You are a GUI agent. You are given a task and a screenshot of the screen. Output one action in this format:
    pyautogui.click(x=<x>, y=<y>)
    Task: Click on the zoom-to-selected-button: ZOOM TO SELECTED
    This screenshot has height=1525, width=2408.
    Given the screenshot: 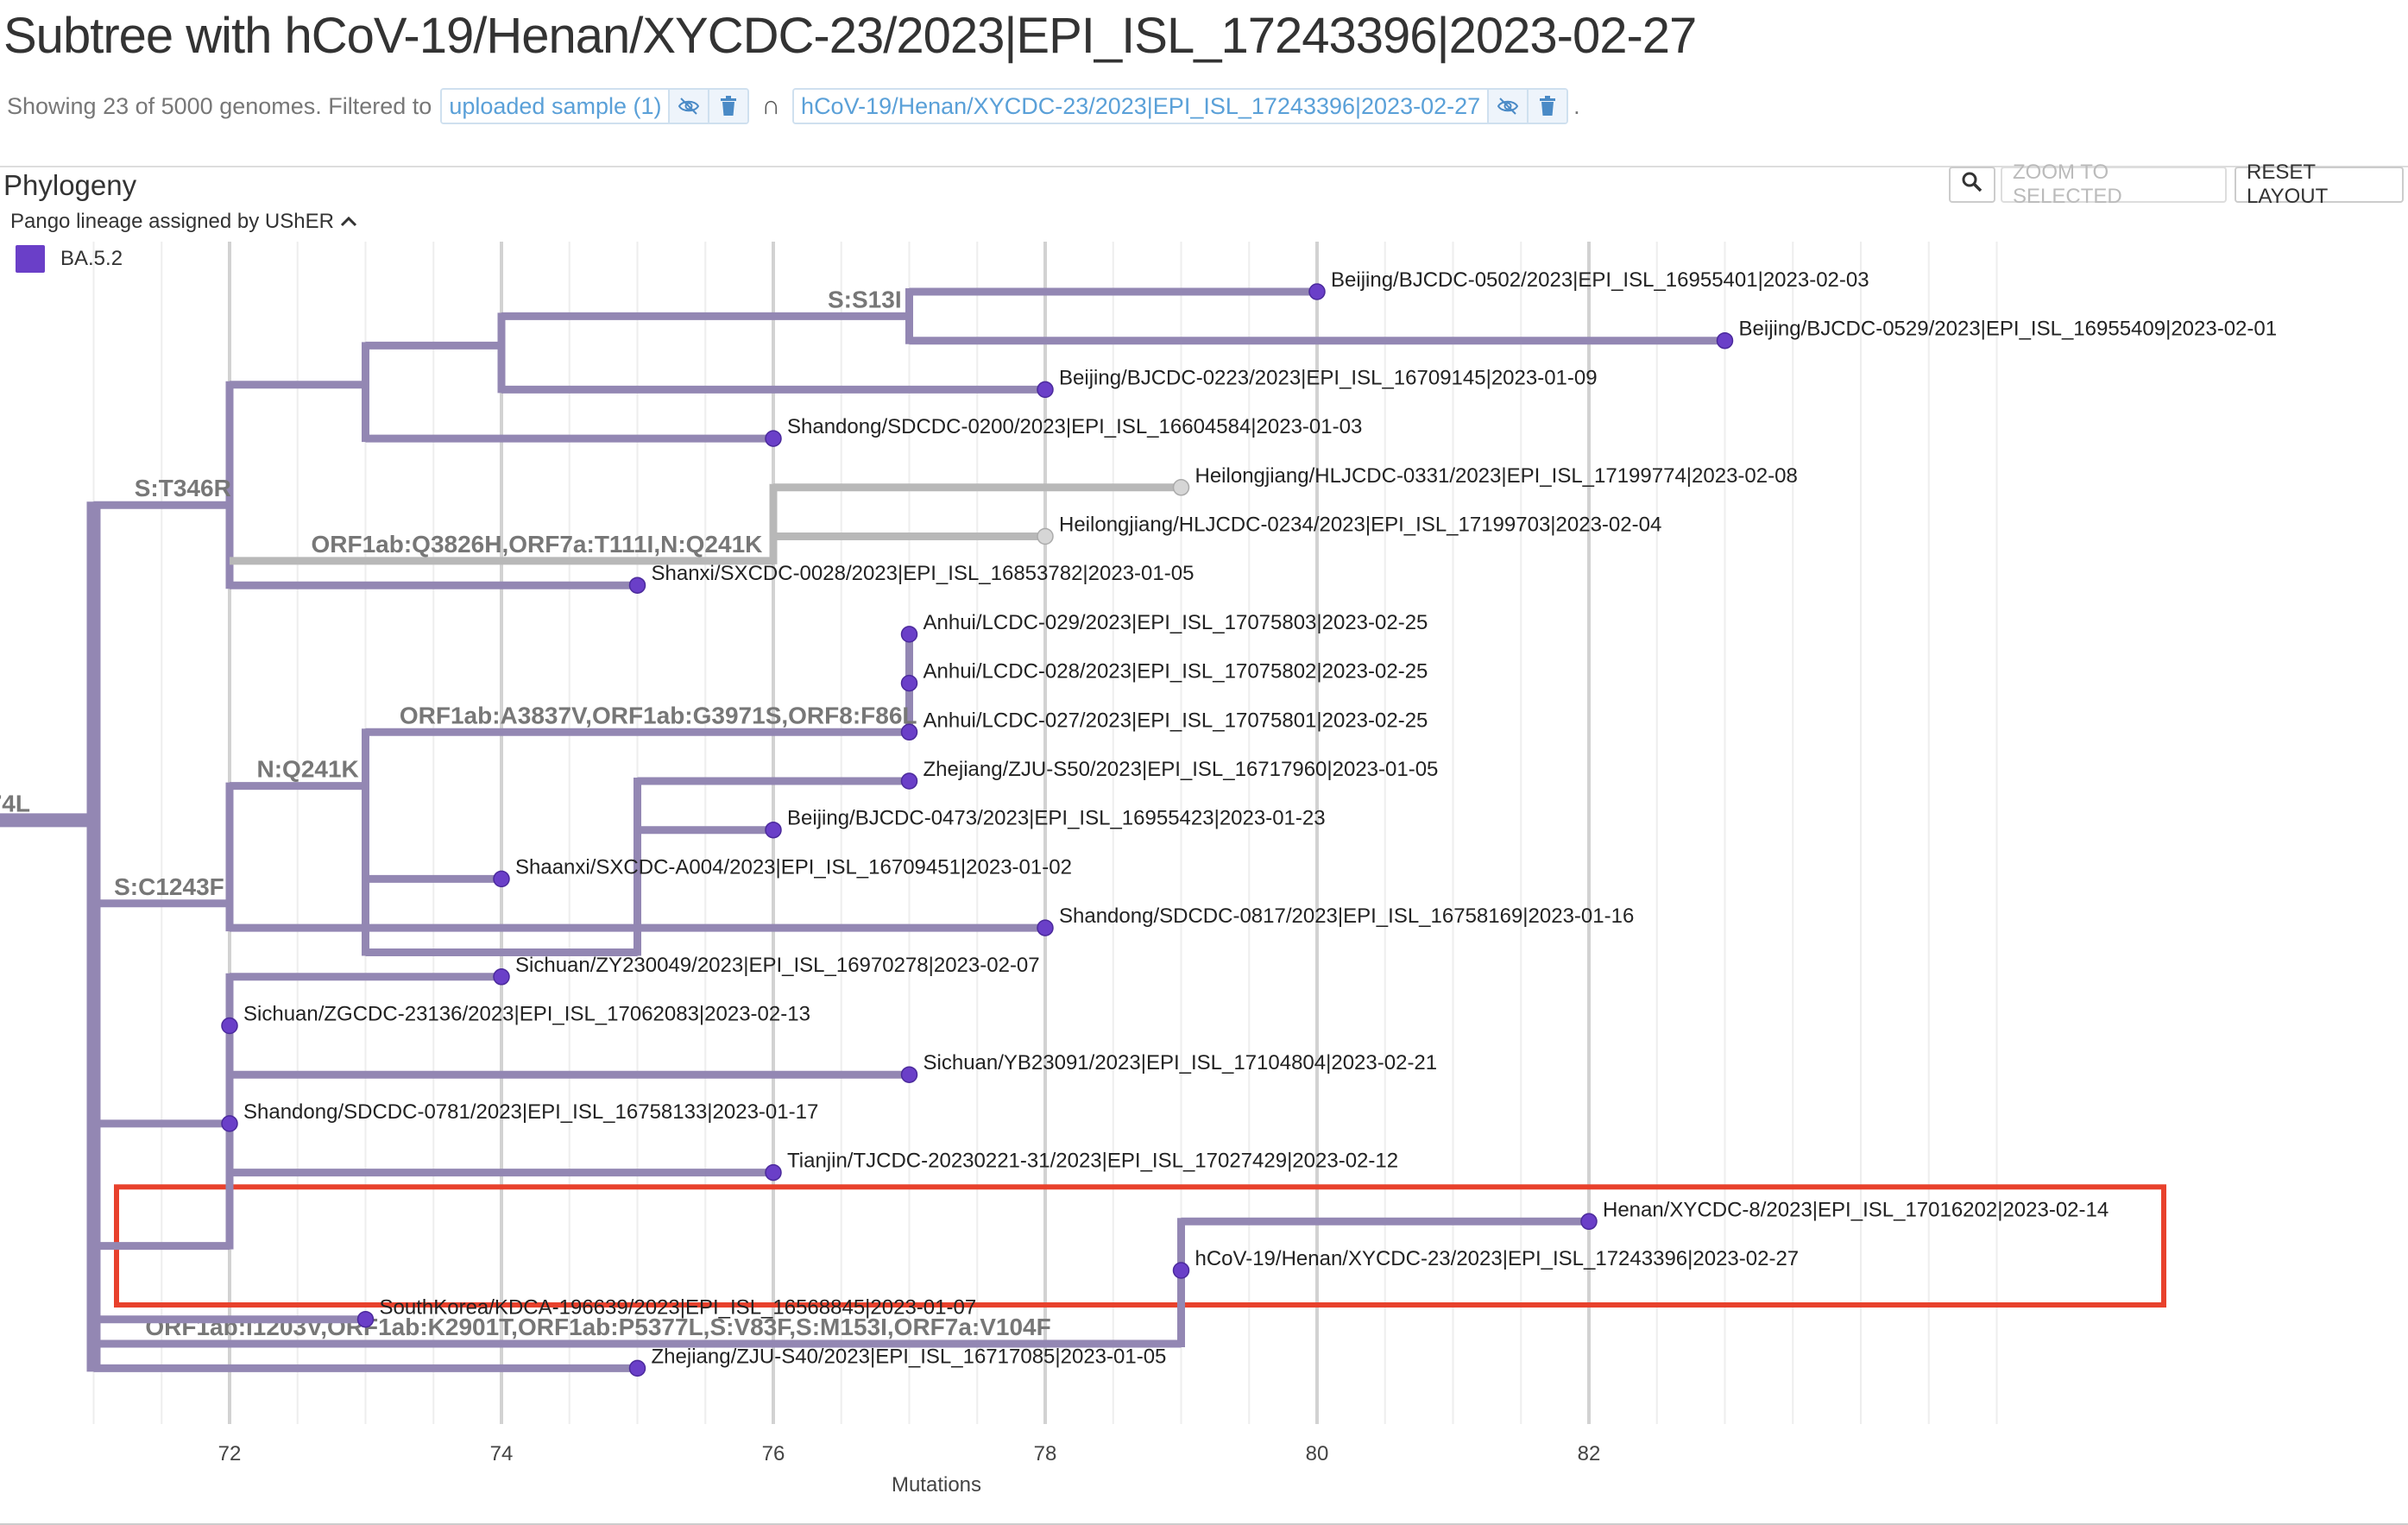 What is the action you would take?
    pyautogui.click(x=2114, y=184)
    